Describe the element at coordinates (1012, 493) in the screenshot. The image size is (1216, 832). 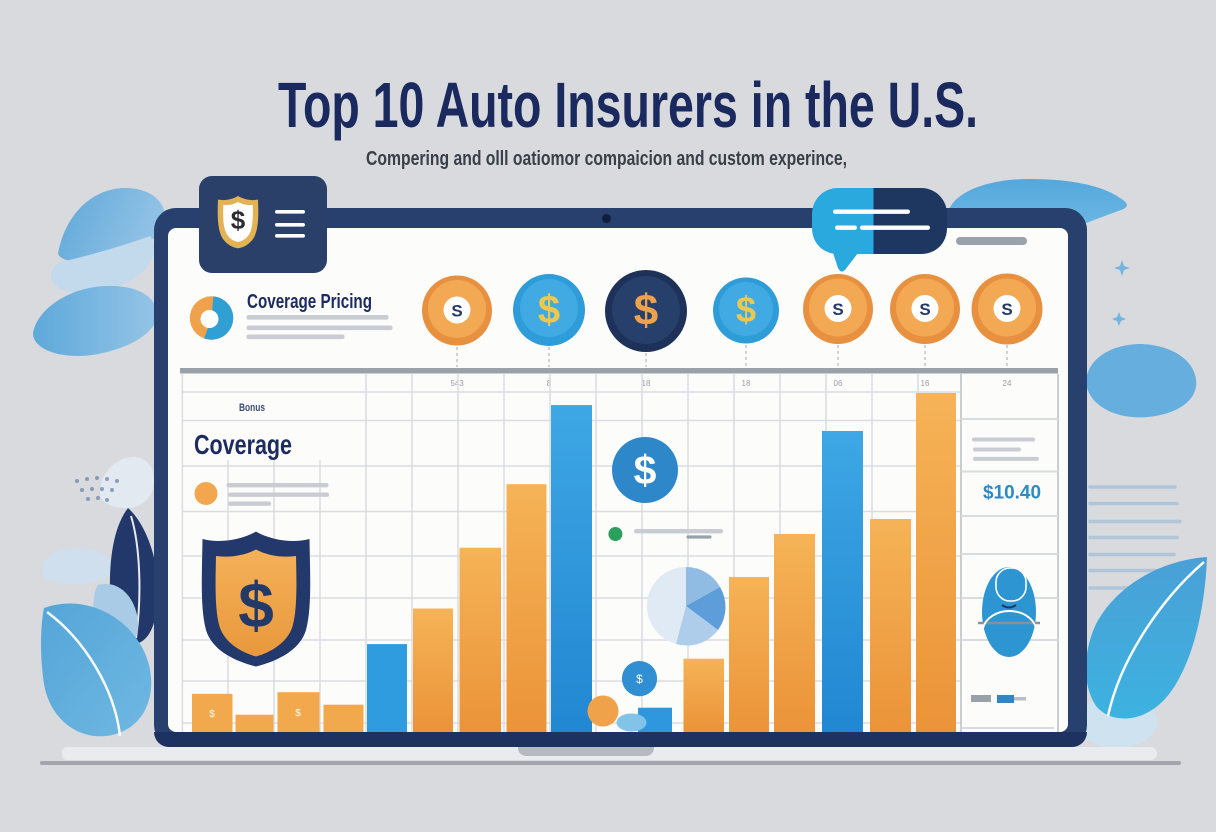
I see `svg-text: $10.40` at that location.